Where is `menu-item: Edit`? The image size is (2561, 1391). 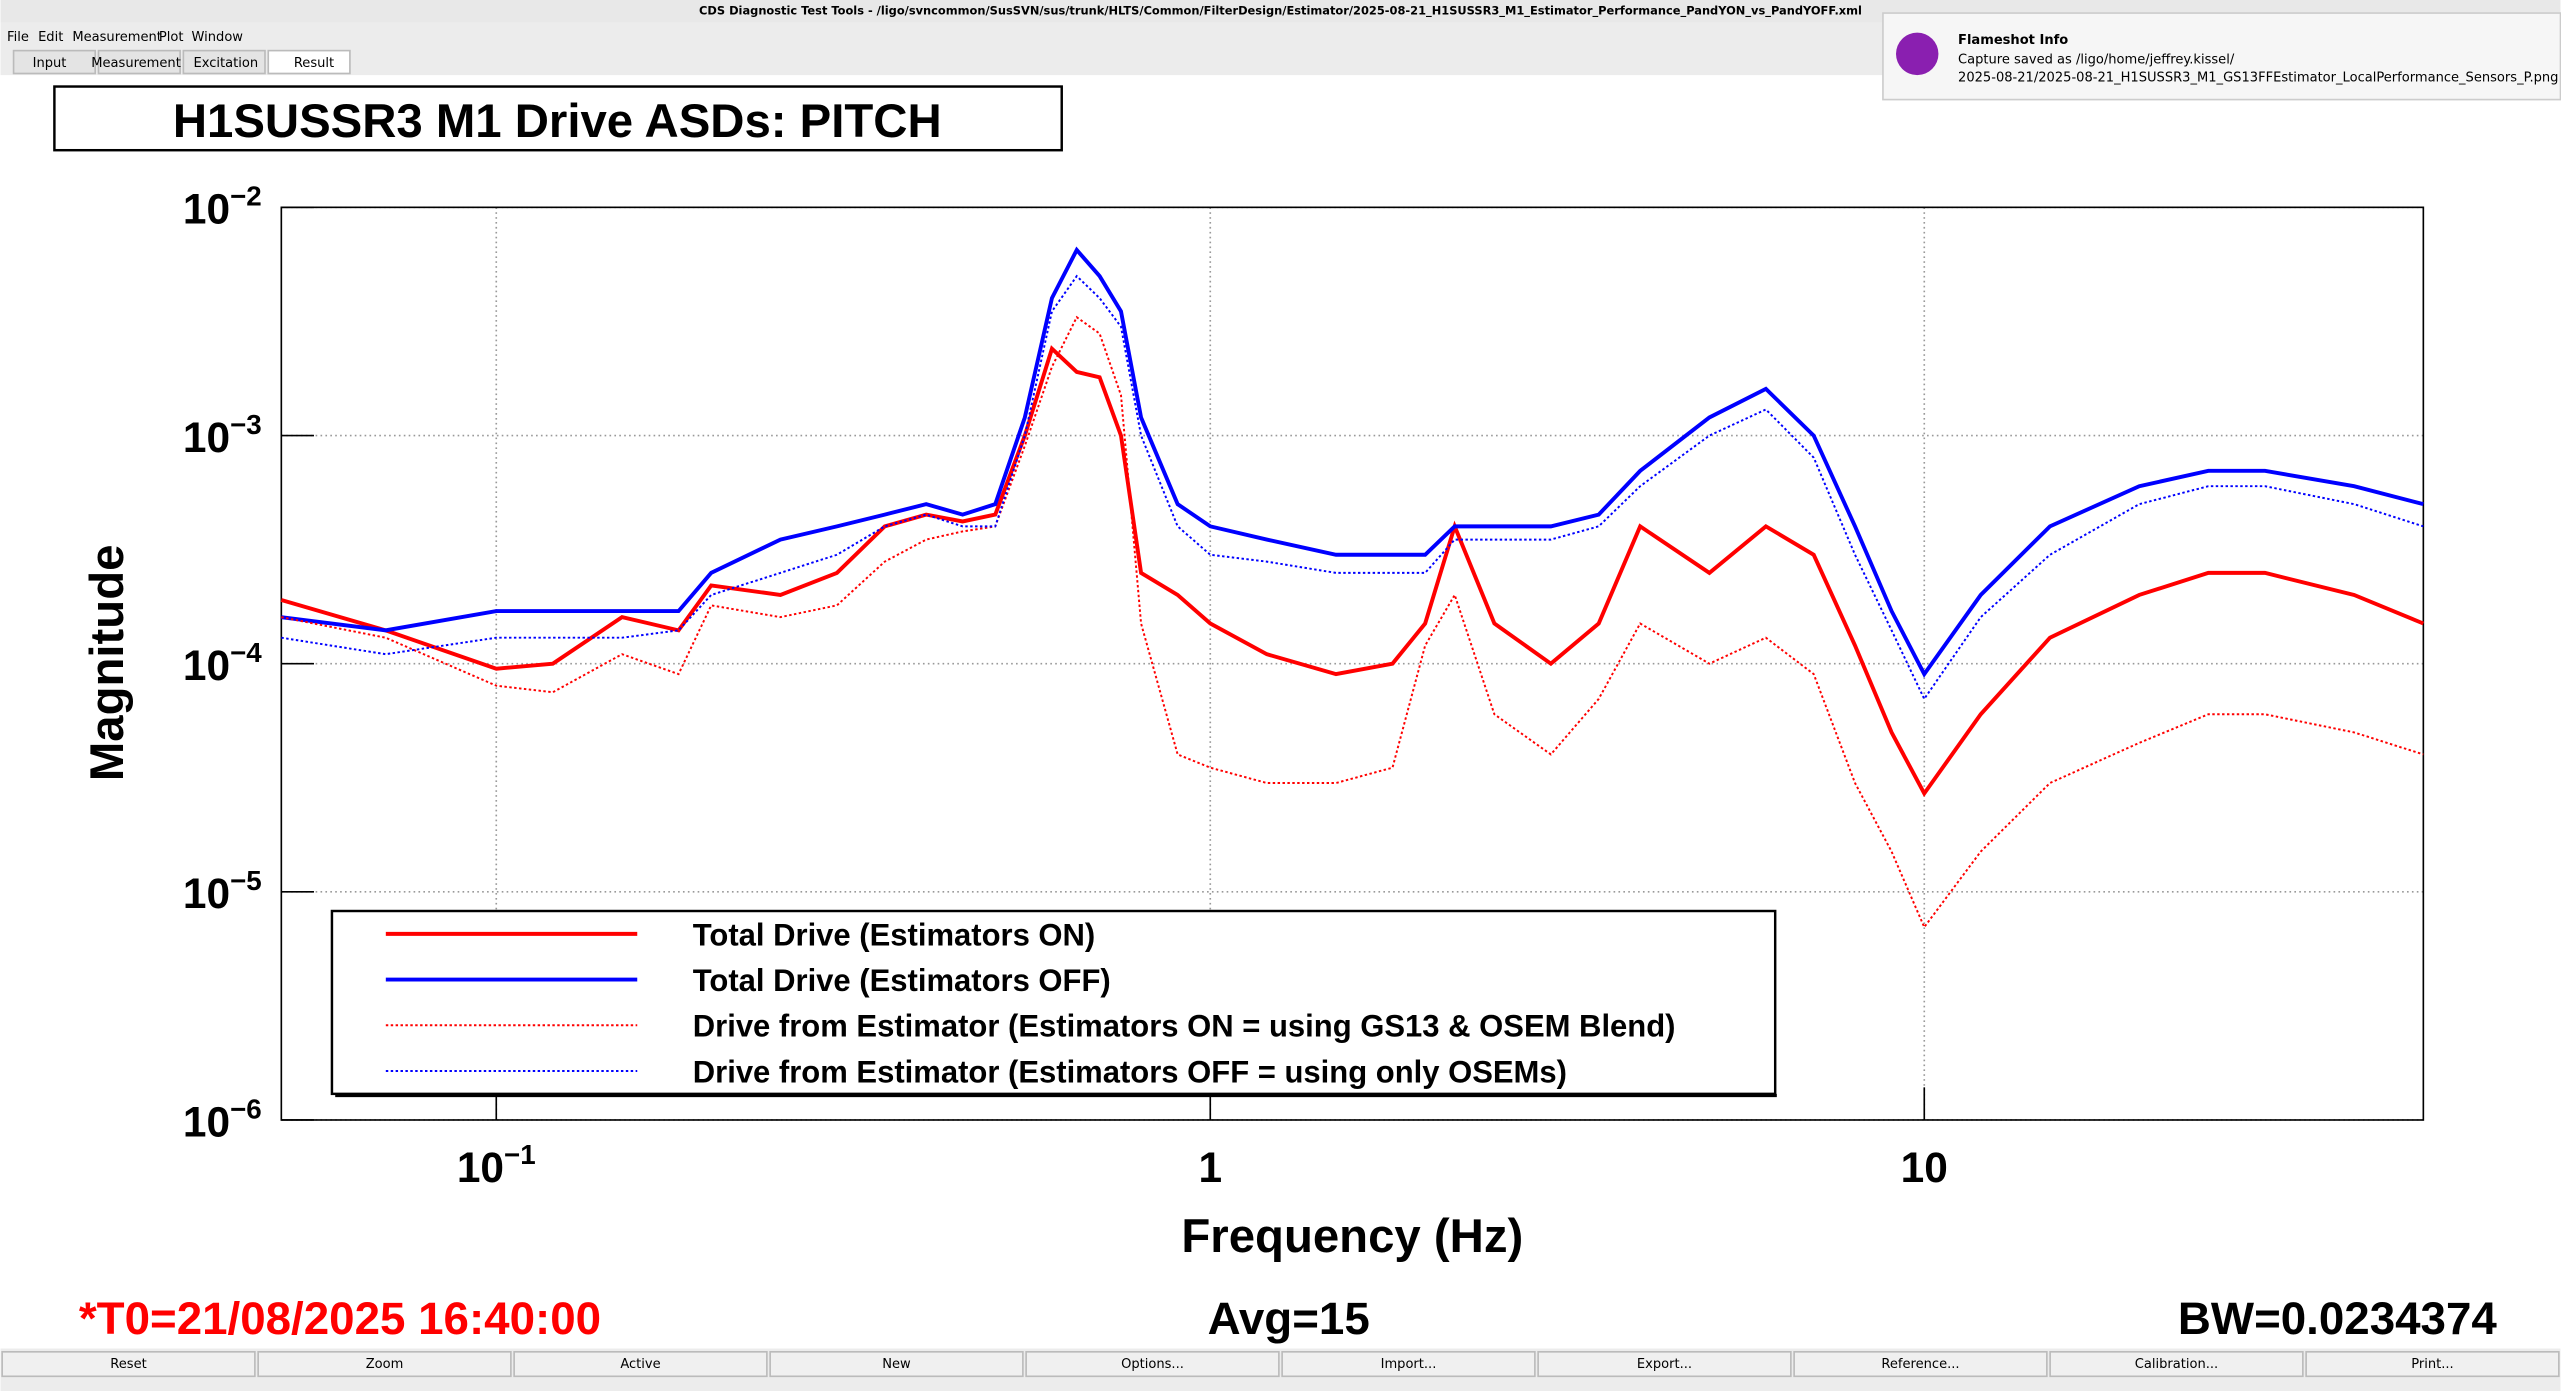
menu-item: Edit is located at coordinates (50, 37).